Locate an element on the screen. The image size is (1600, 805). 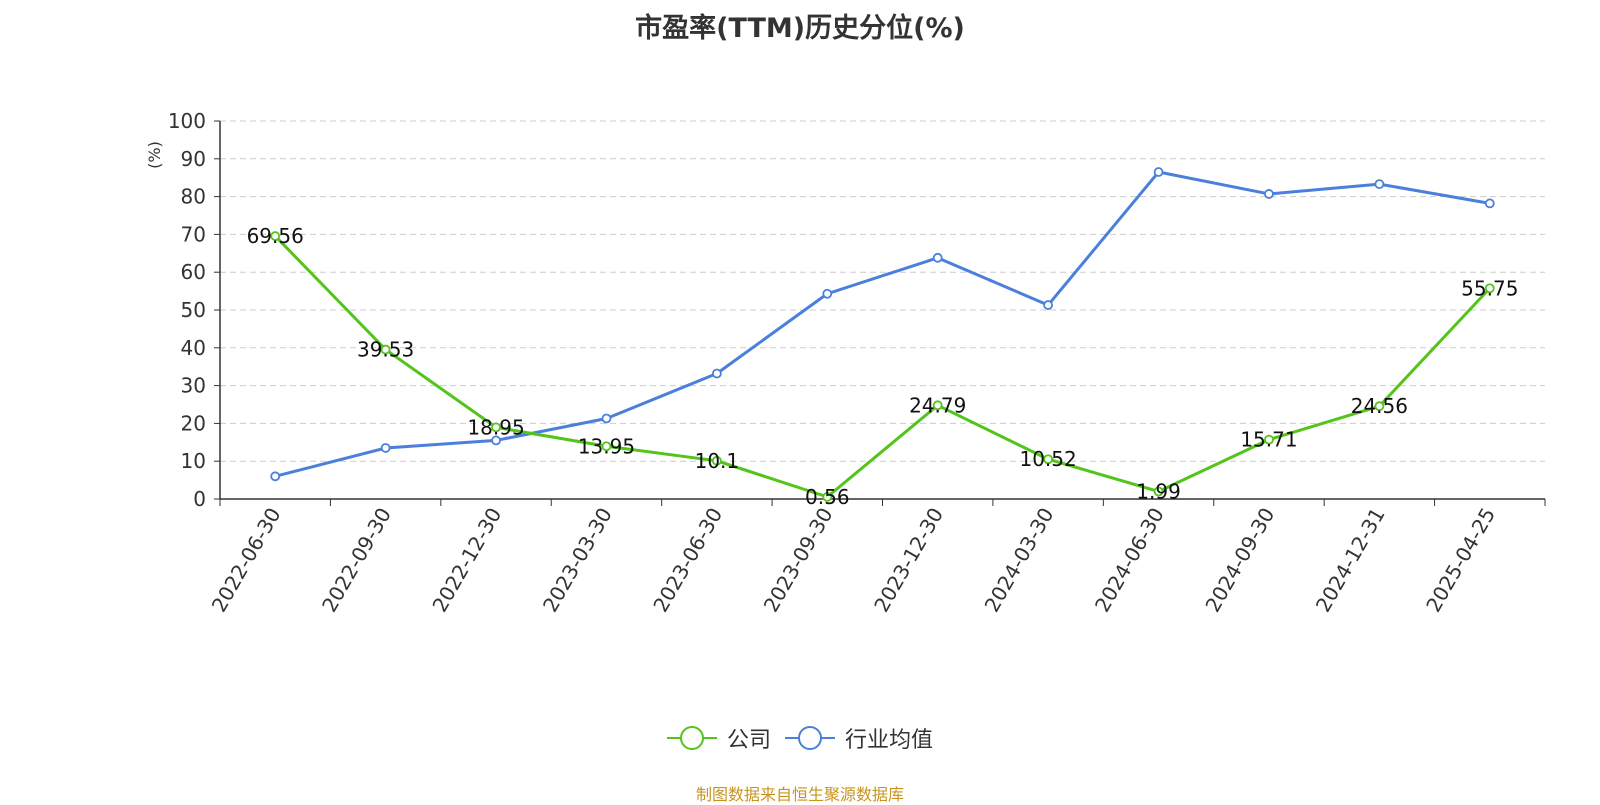
y-tick-label: 50 is located at coordinates (193, 310).